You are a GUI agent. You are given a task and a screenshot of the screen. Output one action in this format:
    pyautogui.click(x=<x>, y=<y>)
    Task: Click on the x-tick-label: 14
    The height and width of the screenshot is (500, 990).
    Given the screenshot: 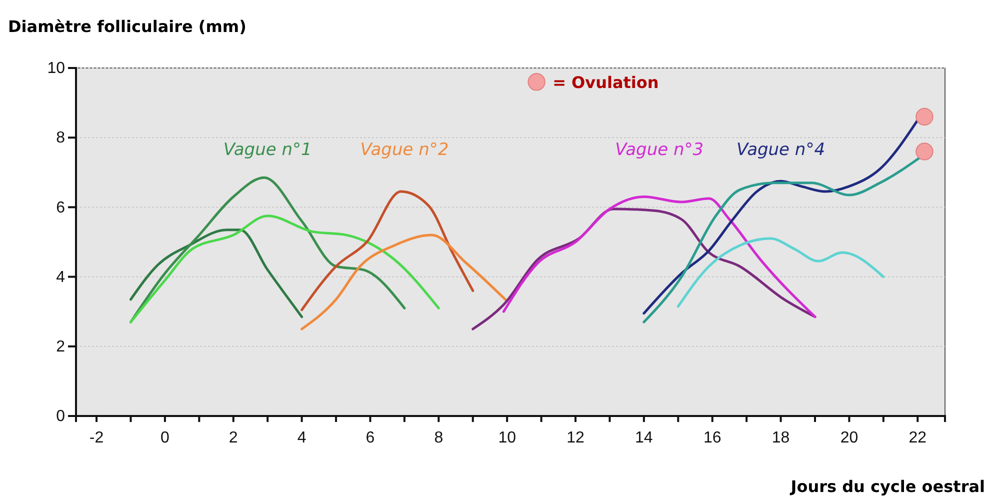 What is the action you would take?
    pyautogui.click(x=644, y=438)
    